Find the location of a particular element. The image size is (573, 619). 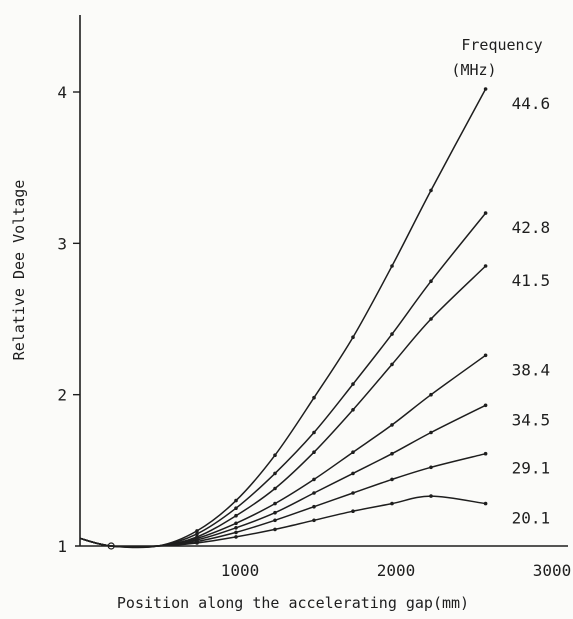

series-label-29.1: 29.1 is located at coordinates (531, 468).